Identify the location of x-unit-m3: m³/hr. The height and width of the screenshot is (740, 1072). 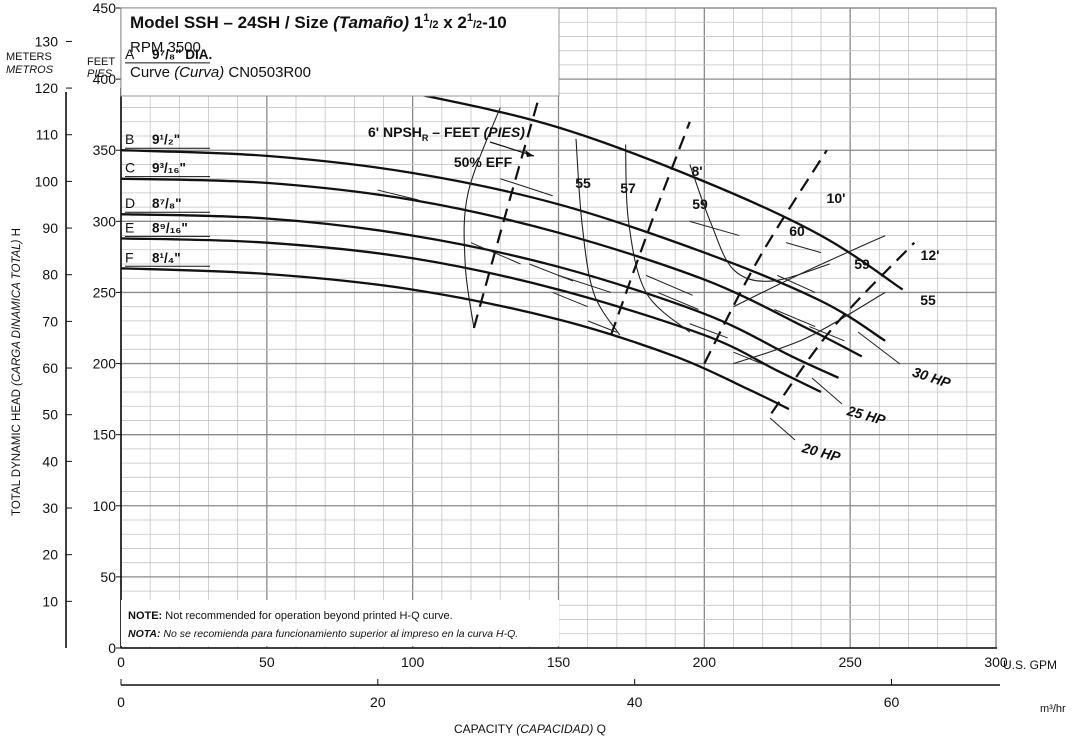
(1053, 709).